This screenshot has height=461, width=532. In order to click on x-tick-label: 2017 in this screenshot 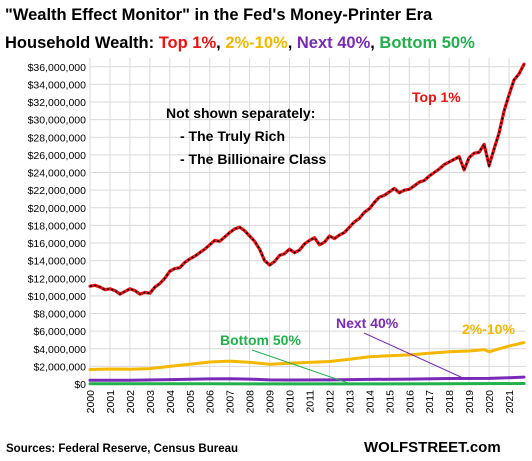, I will do `click(430, 402)`.